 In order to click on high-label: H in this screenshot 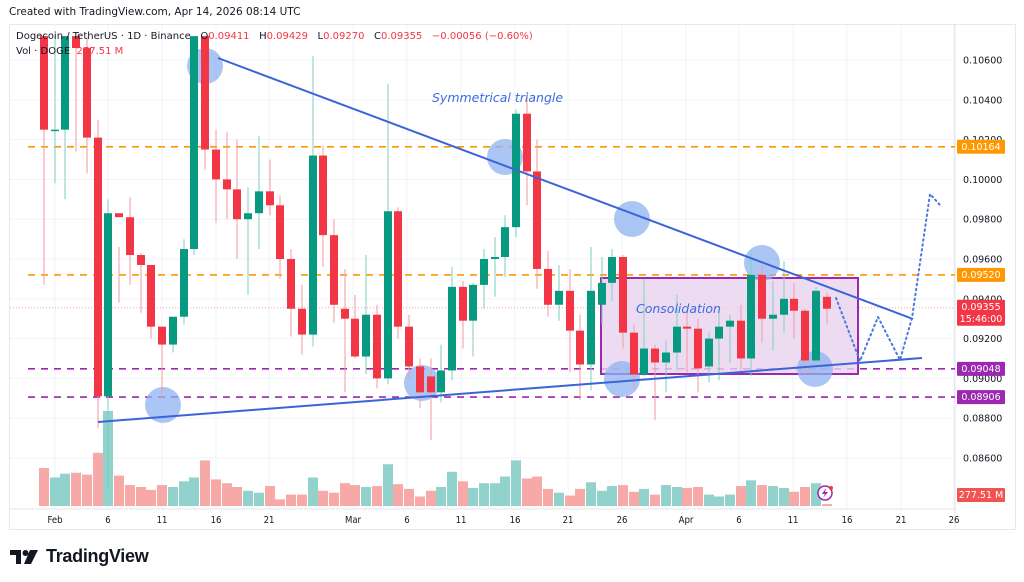, I will do `click(263, 36)`.